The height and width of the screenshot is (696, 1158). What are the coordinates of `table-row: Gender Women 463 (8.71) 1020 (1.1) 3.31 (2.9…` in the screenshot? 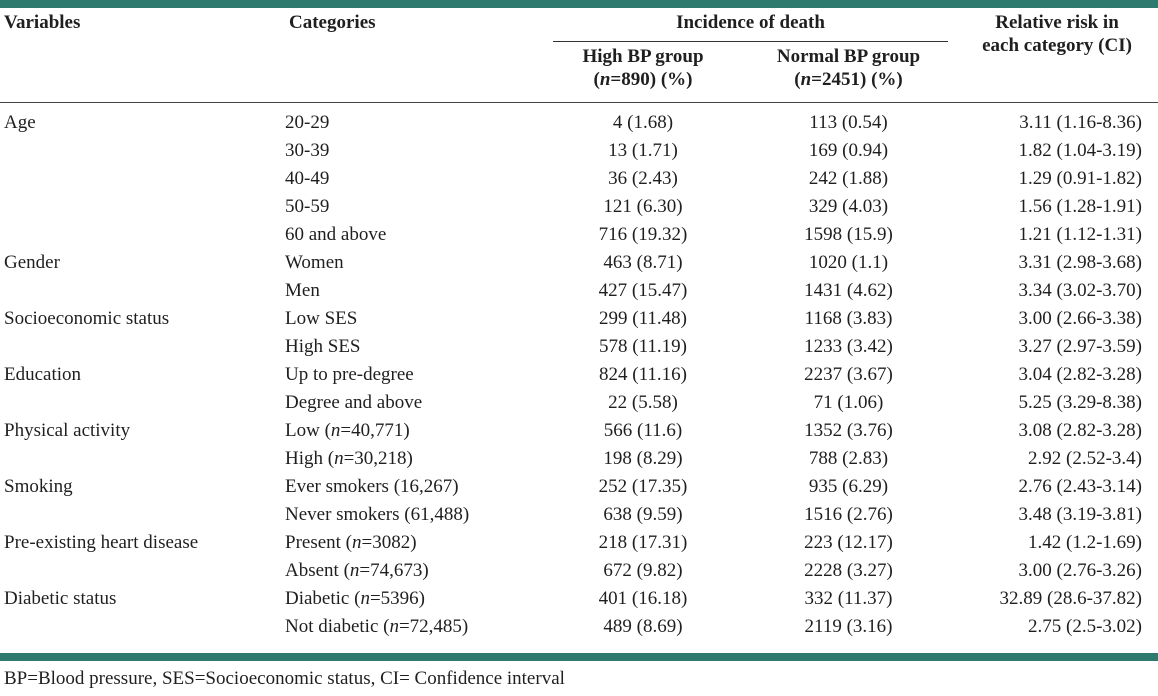 It's located at (579, 263).